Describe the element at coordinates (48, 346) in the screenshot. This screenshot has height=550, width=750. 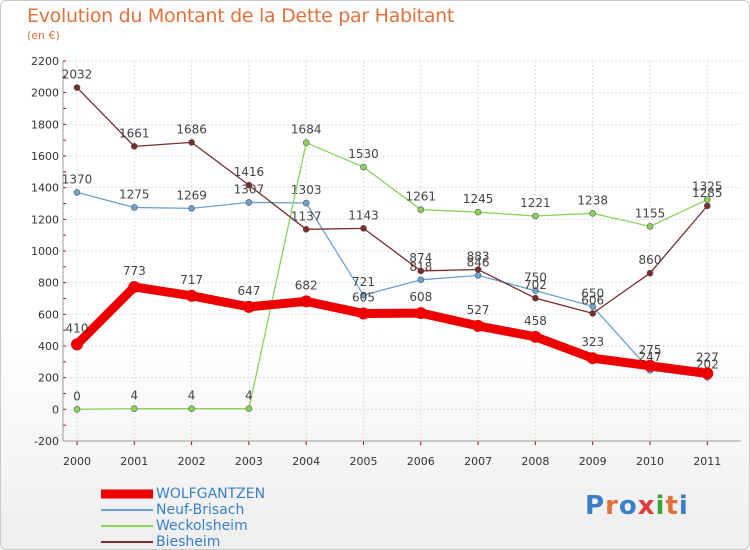
I see `y-tick-label-3: 400` at that location.